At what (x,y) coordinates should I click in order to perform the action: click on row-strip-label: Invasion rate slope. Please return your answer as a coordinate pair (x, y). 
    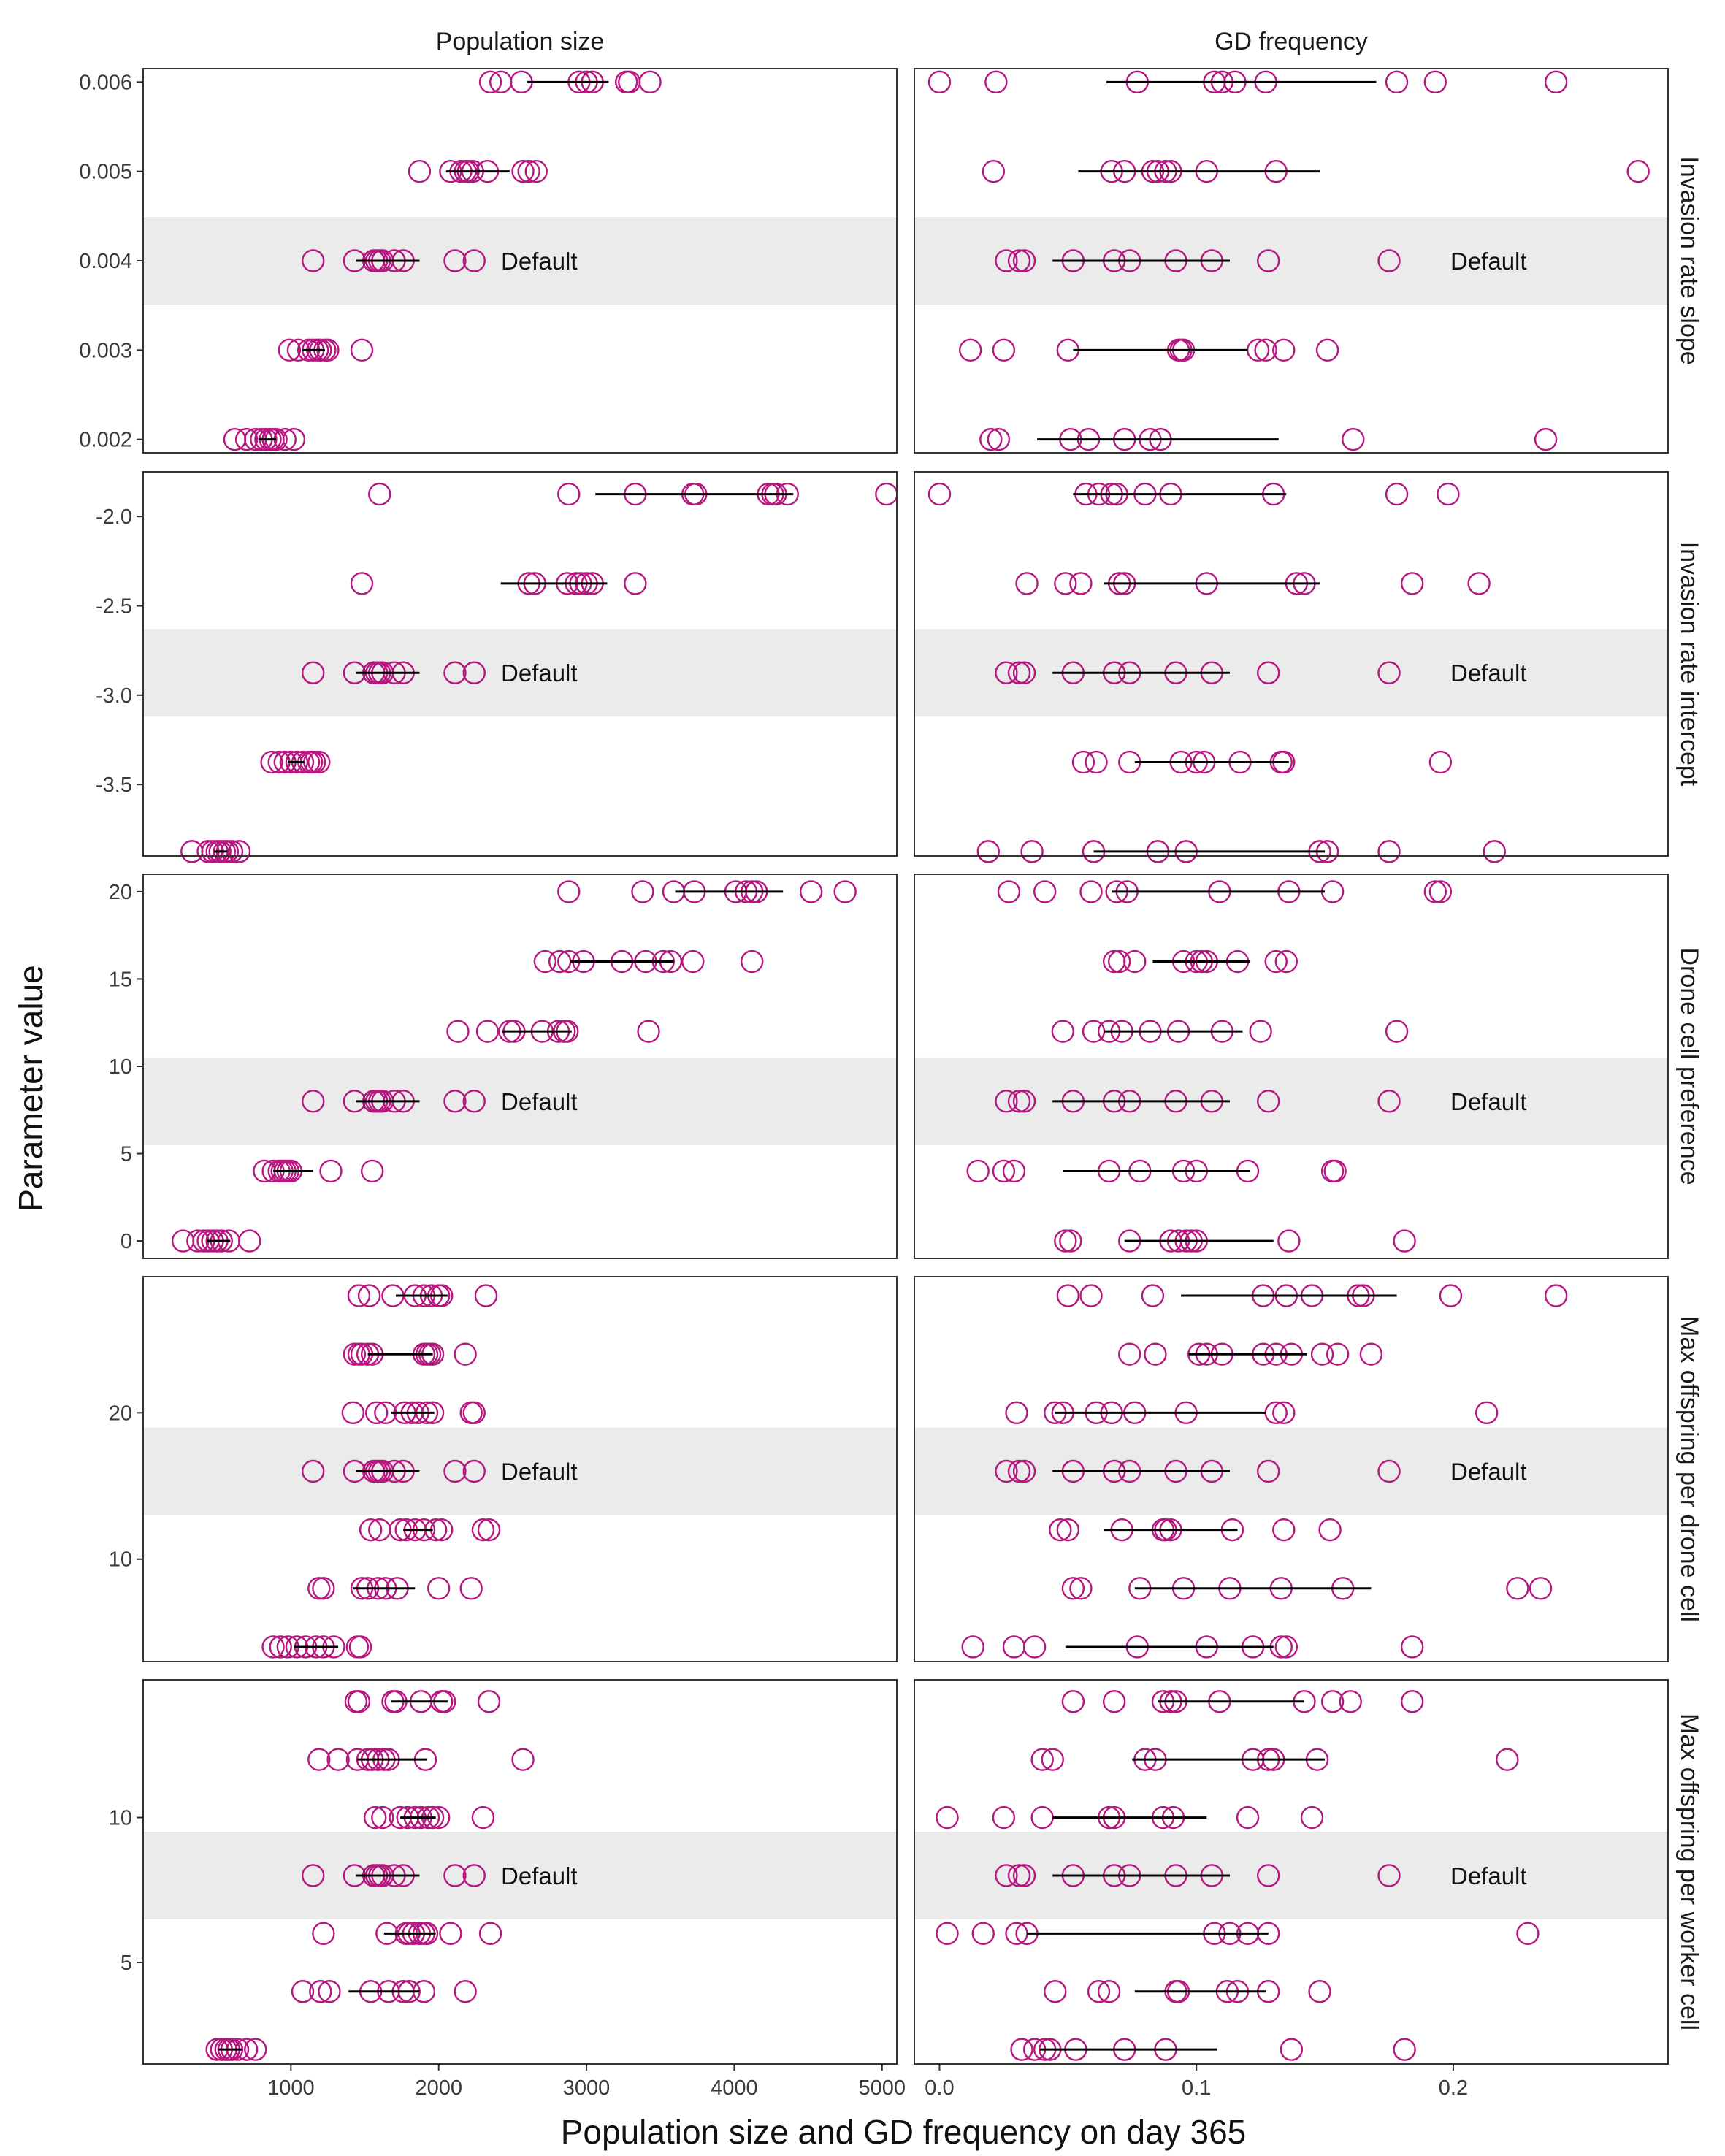
    Looking at the image, I should click on (1689, 260).